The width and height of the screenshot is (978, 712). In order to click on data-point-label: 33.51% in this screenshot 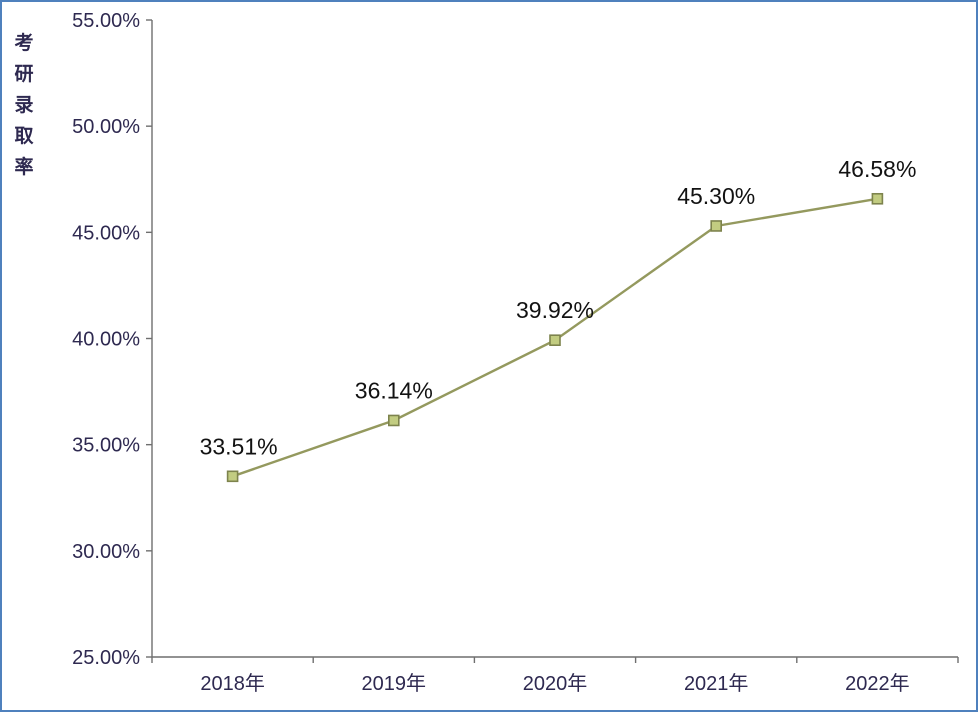, I will do `click(239, 446)`.